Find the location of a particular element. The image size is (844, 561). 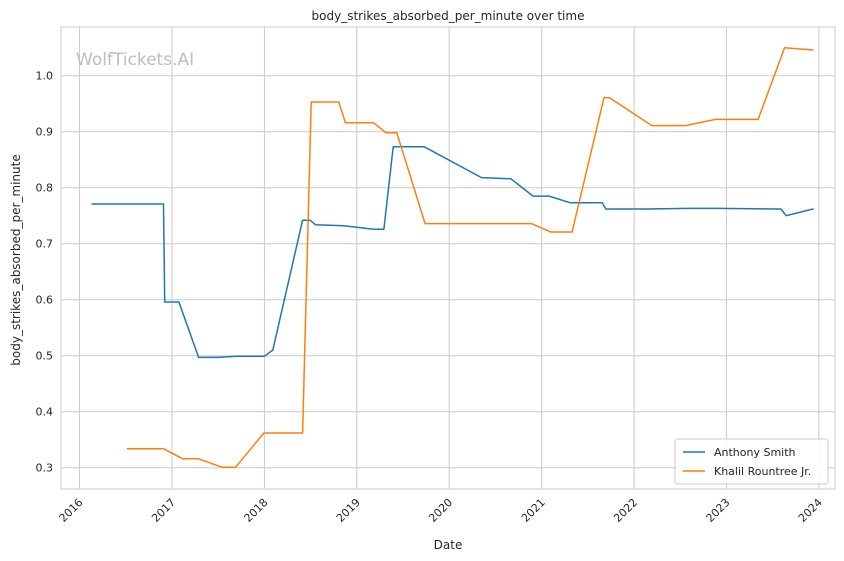

y-tick-label: 0.9 is located at coordinates (45, 132).